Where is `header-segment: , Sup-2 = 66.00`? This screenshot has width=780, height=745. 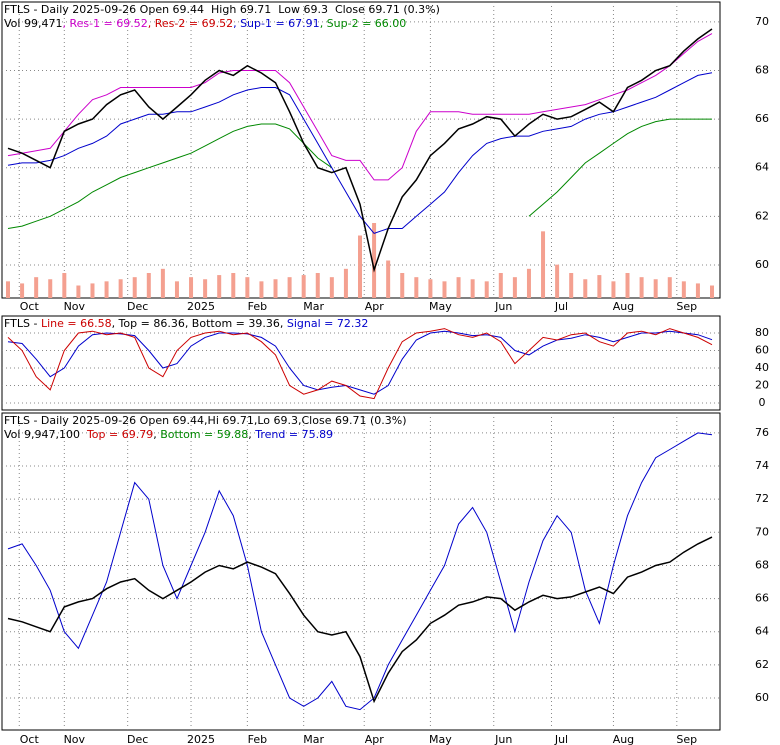 header-segment: , Sup-2 = 66.00 is located at coordinates (363, 23).